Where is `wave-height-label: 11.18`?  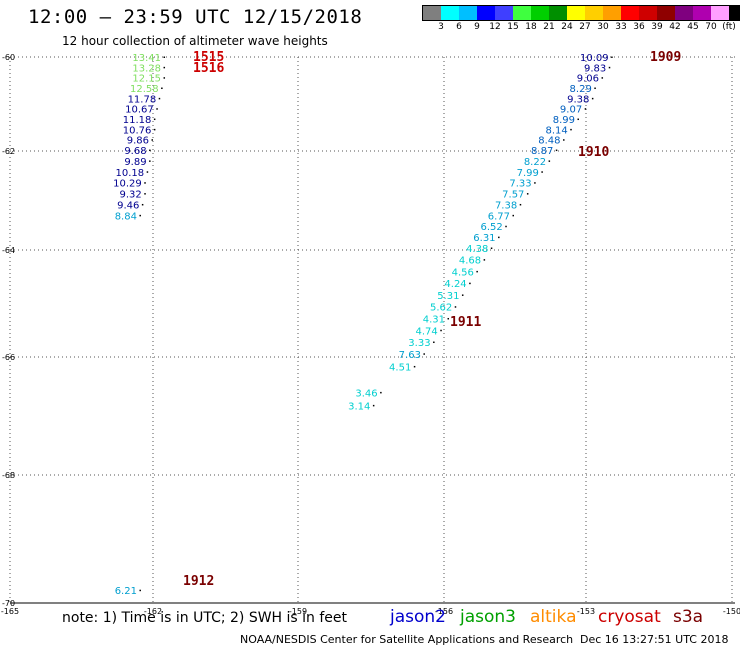
wave-height-label: 11.18 is located at coordinates (137, 120).